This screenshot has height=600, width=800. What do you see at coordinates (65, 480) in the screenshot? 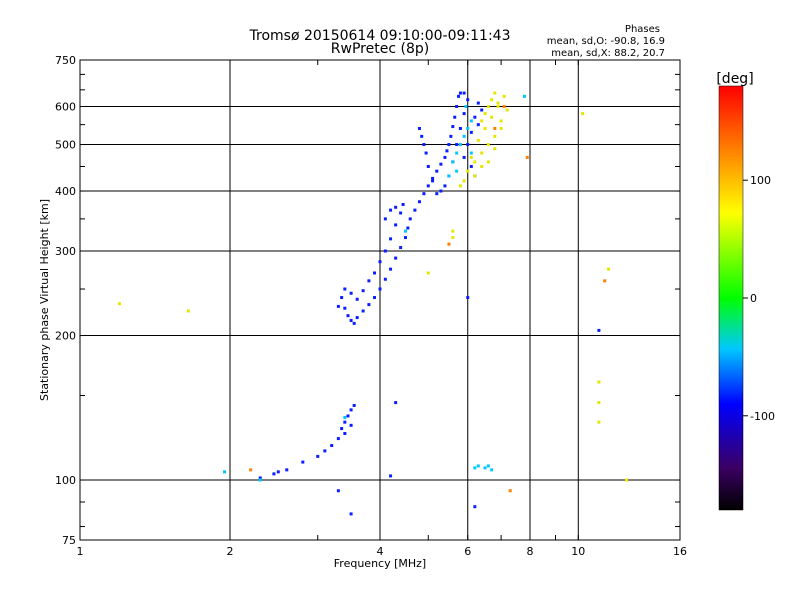
I see `y-tick-label: 100` at bounding box center [65, 480].